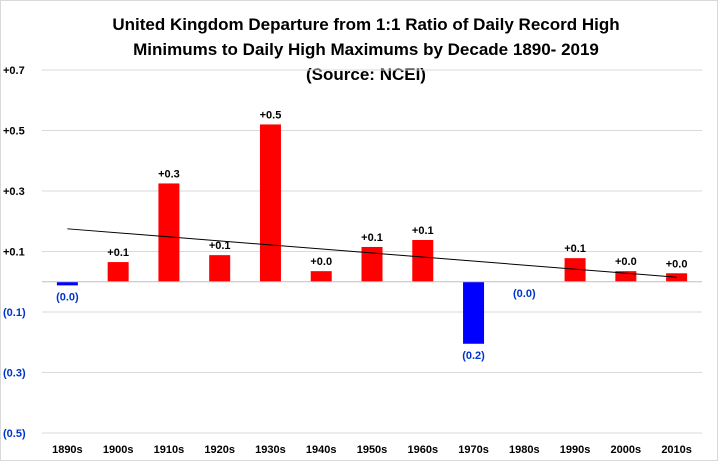  What do you see at coordinates (271, 115) in the screenshot?
I see `data-label: +0.5` at bounding box center [271, 115].